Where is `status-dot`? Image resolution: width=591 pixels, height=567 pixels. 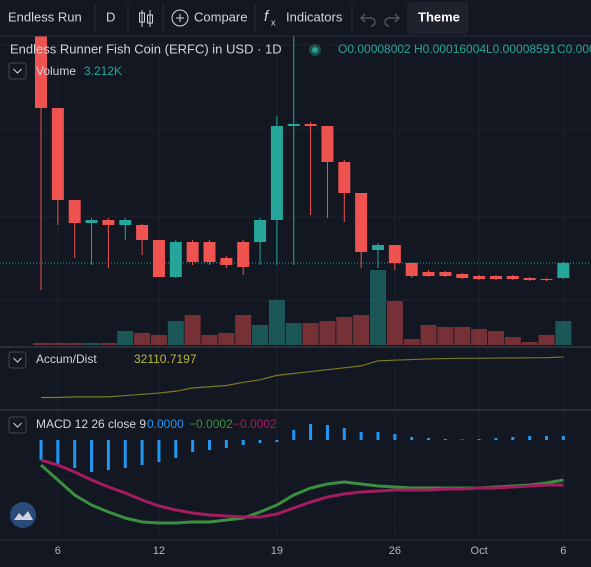
status-dot is located at coordinates (315, 50).